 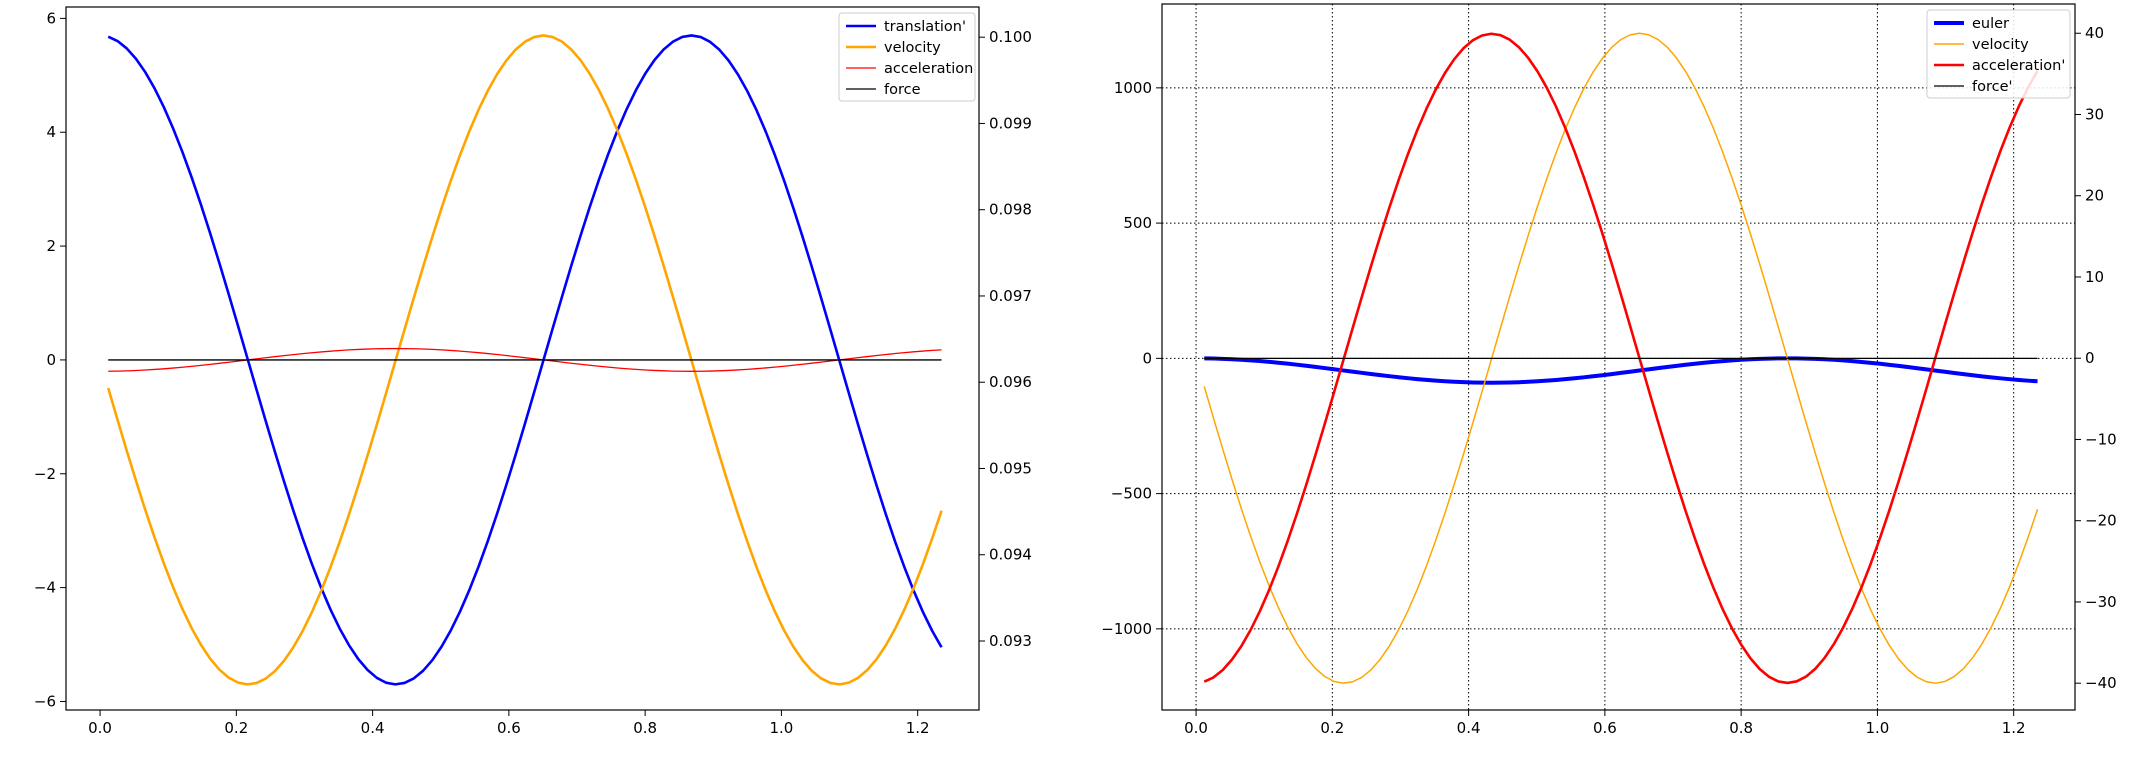 I want to click on y2-tick-label: 0.095, so click(x=1010, y=468).